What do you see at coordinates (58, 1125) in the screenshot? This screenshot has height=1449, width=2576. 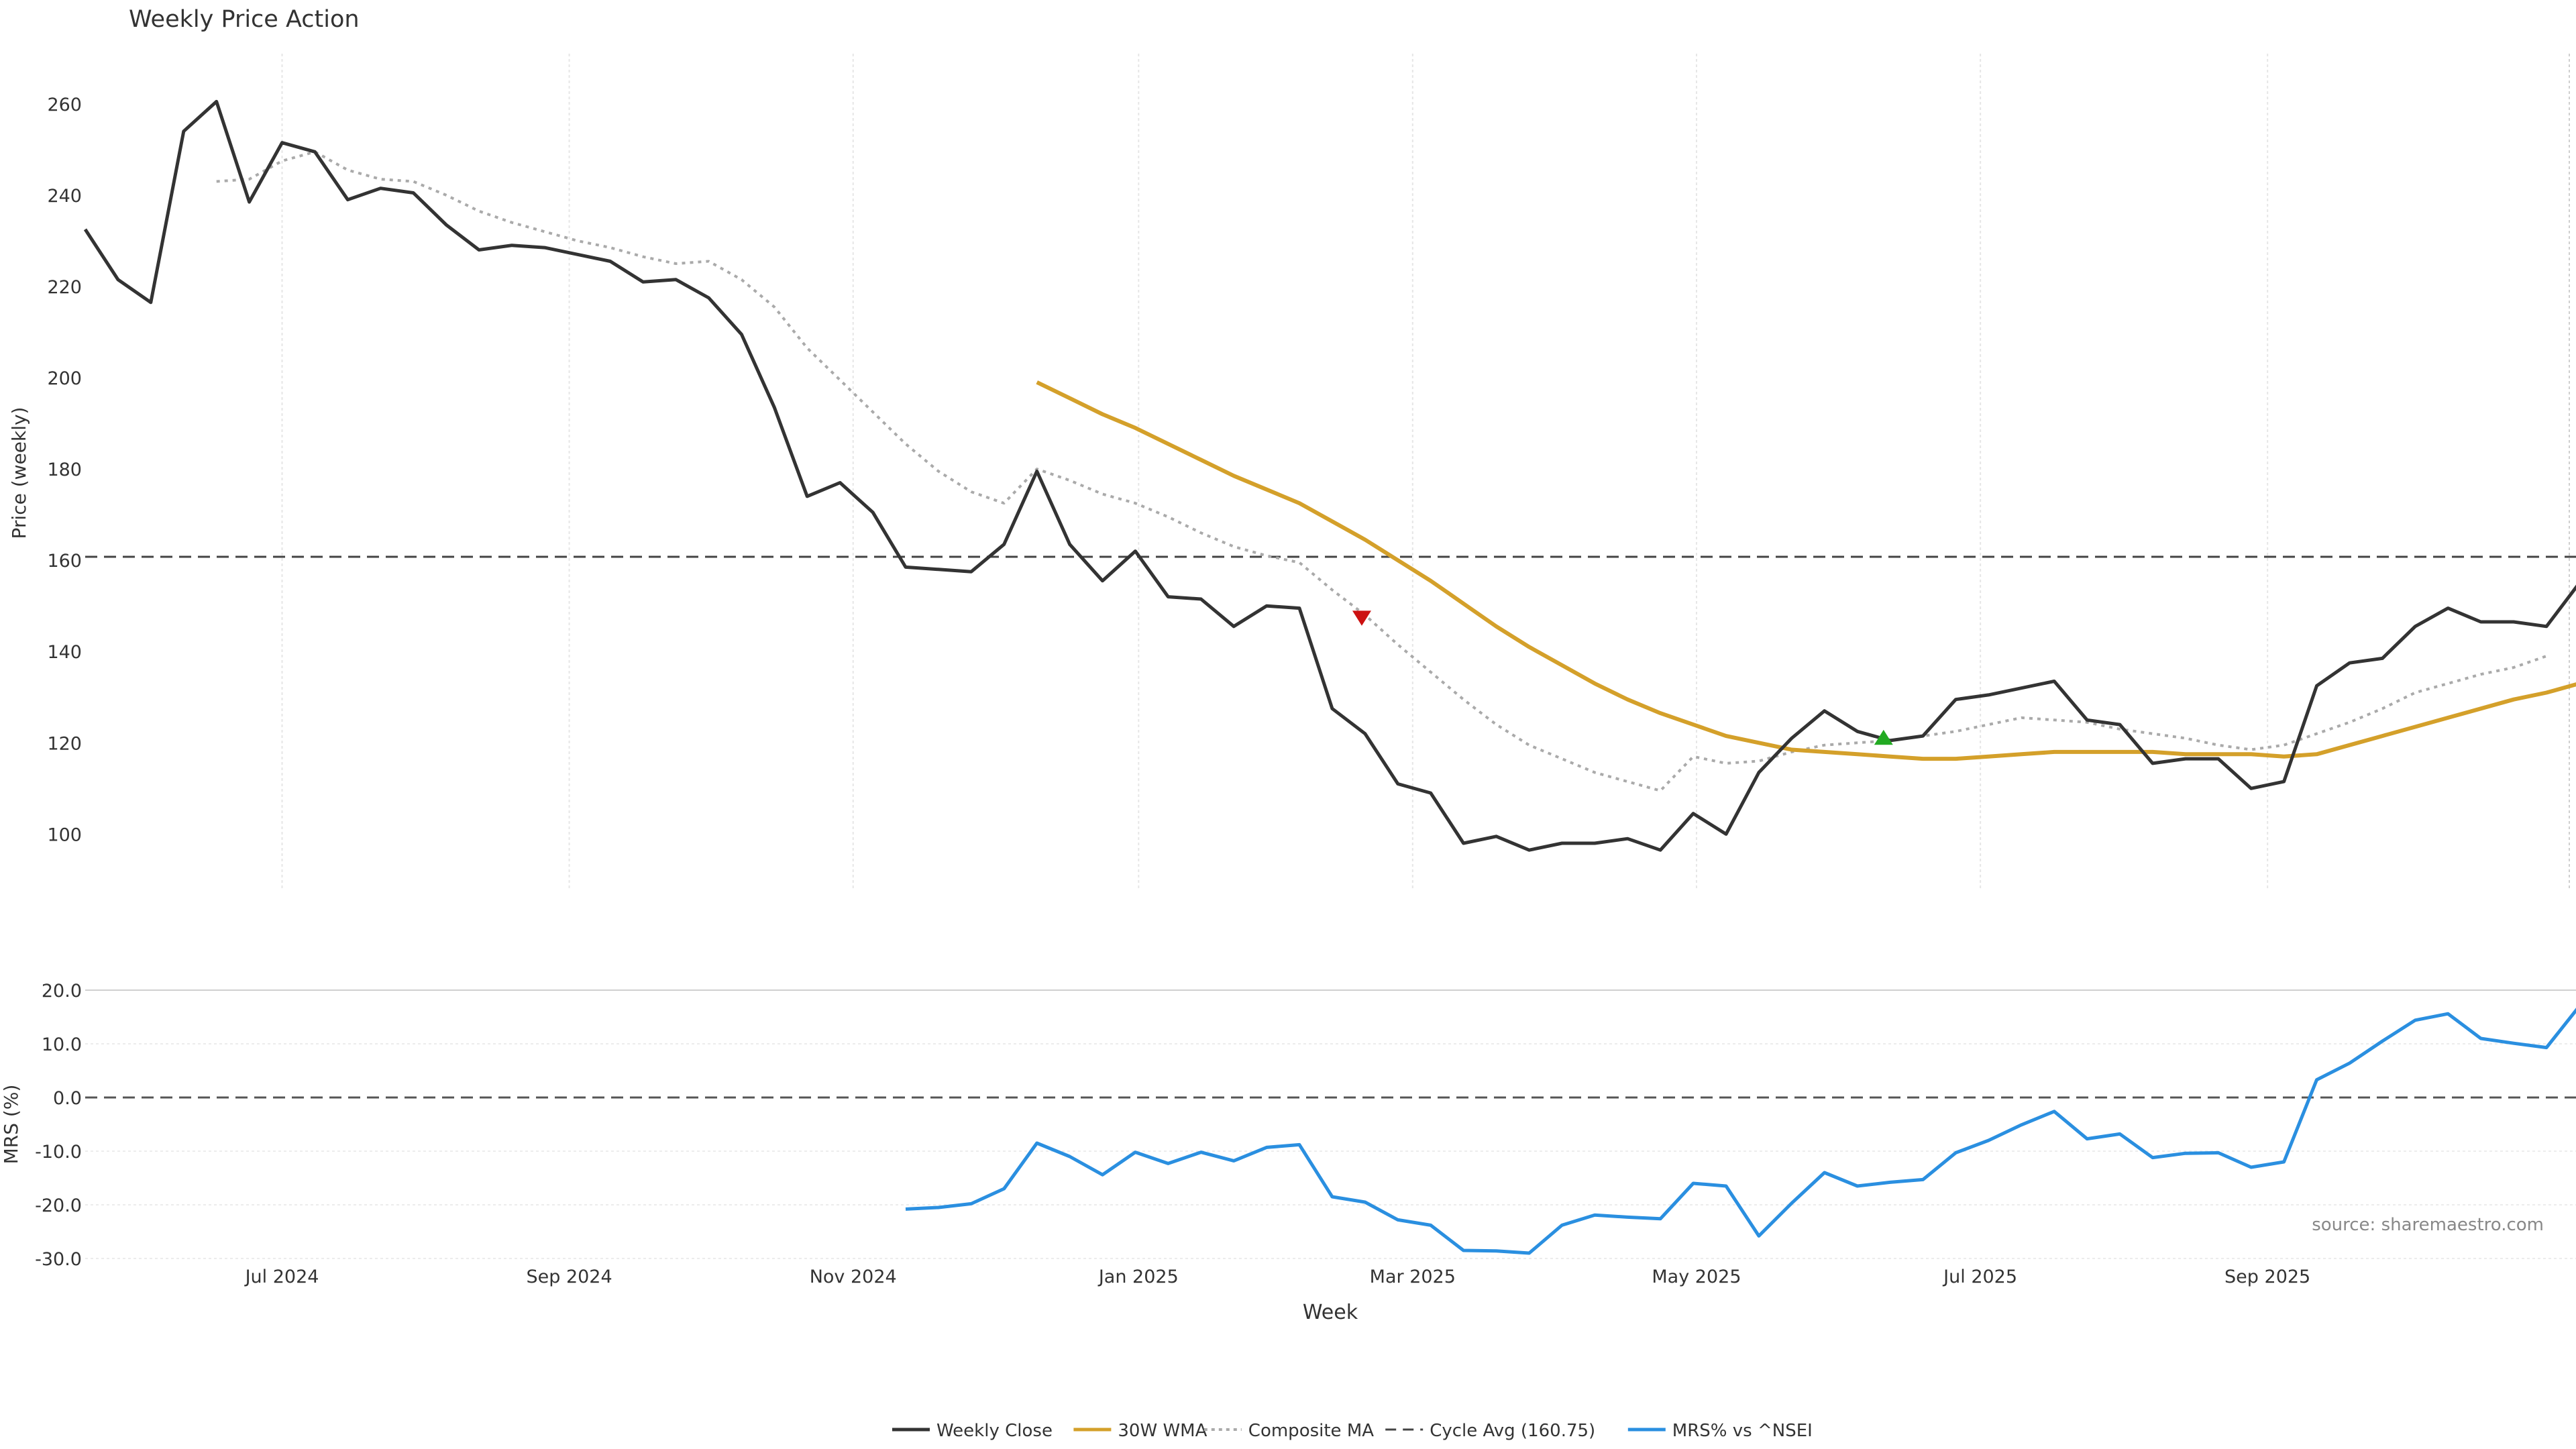 I see `mrs-y-tick-labels: 20.0 10.0 0.0 -10.0 -20.0 -30.0` at bounding box center [58, 1125].